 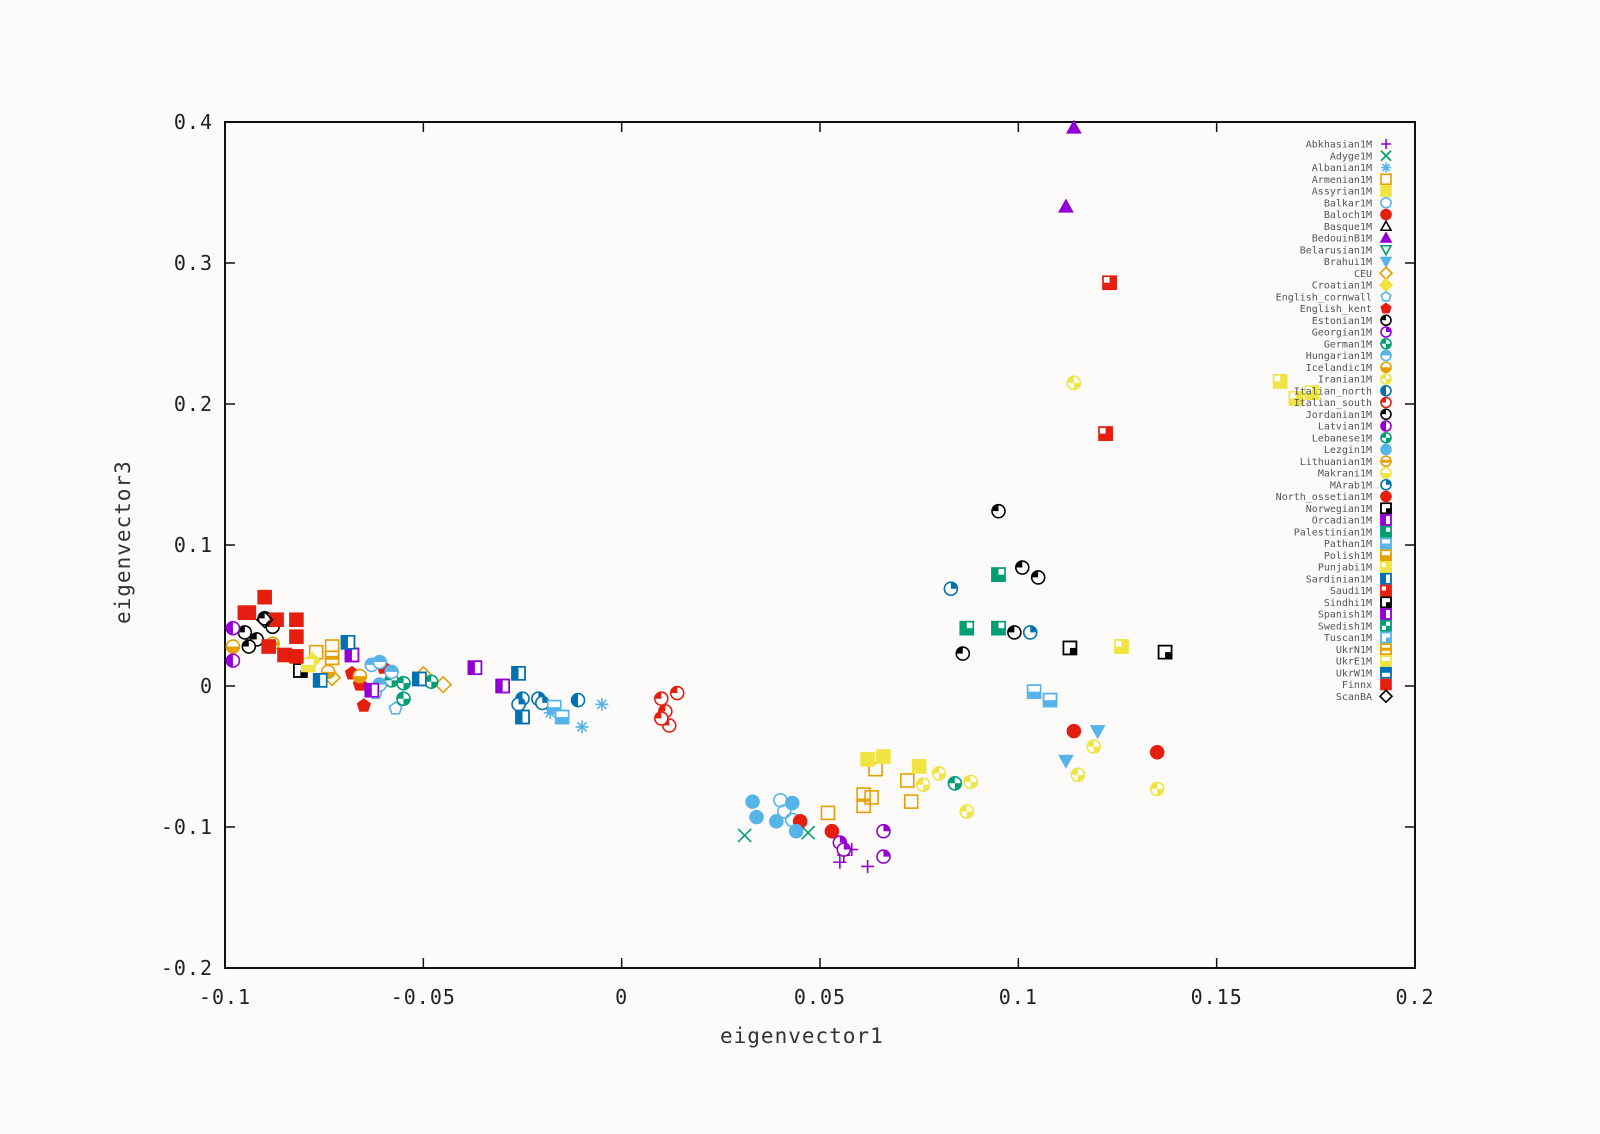 What do you see at coordinates (1345, 626) in the screenshot?
I see `legend-label: Swedish1M` at bounding box center [1345, 626].